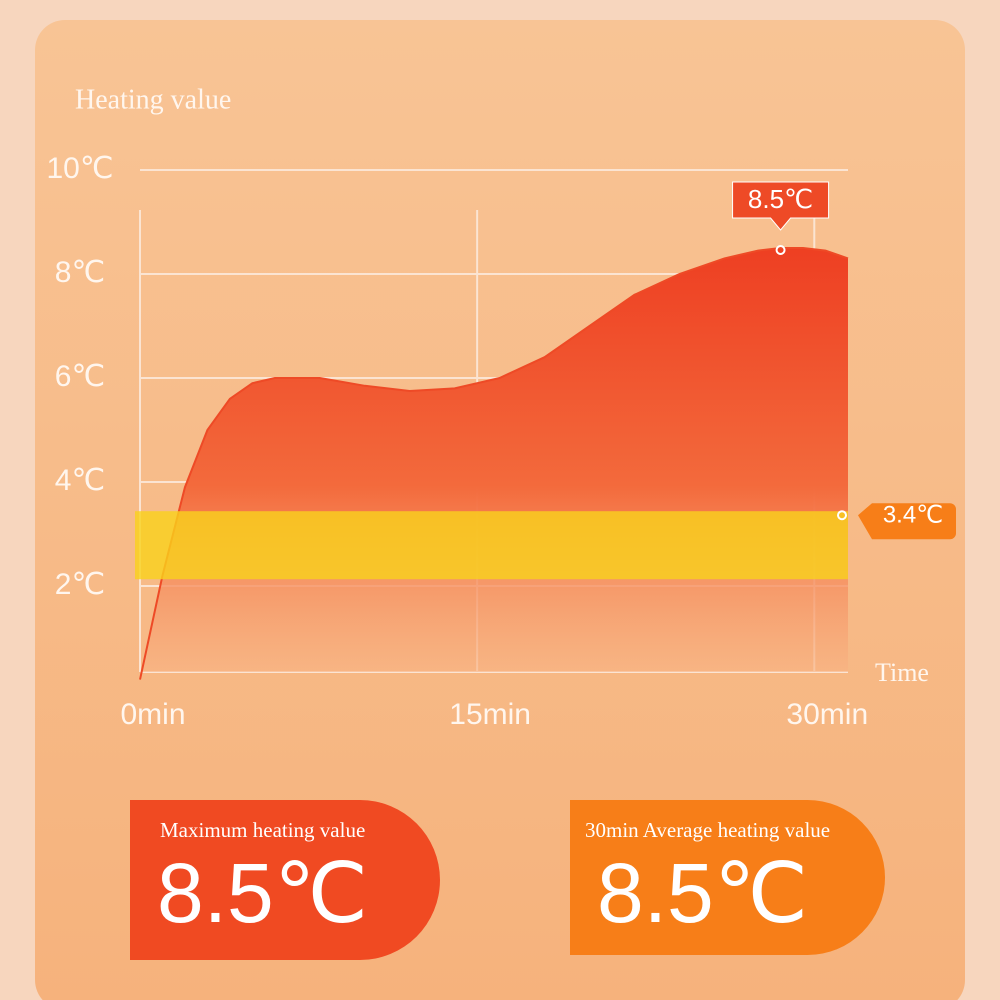 The width and height of the screenshot is (1000, 1000). What do you see at coordinates (80, 480) in the screenshot?
I see `y-tick-label: 4℃` at bounding box center [80, 480].